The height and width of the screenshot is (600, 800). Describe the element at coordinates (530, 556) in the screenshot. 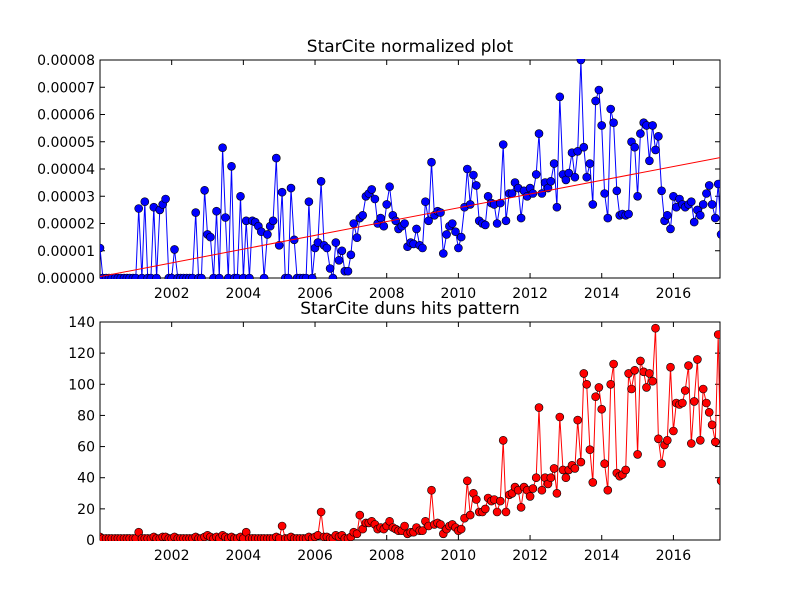

I see `x-tick-label: 2012` at that location.